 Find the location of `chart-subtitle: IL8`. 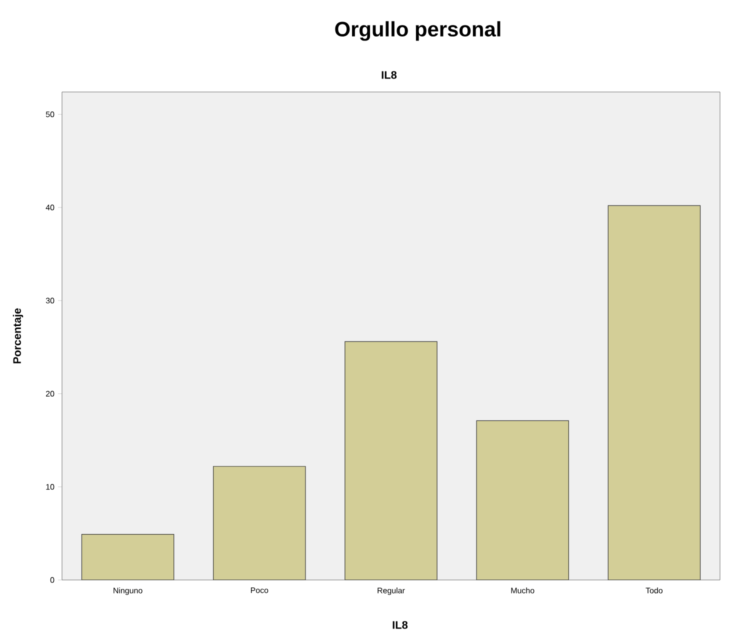

chart-subtitle: IL8 is located at coordinates (389, 75).